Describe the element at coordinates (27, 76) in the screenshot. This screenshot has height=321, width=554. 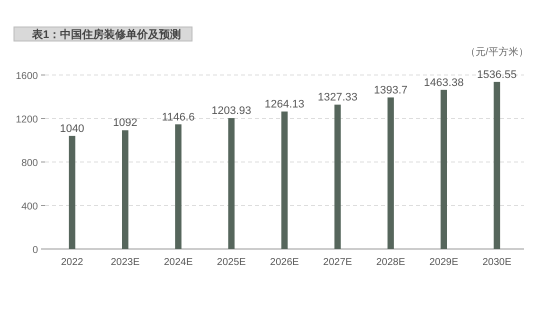
I see `y-tick-label: 1600` at that location.